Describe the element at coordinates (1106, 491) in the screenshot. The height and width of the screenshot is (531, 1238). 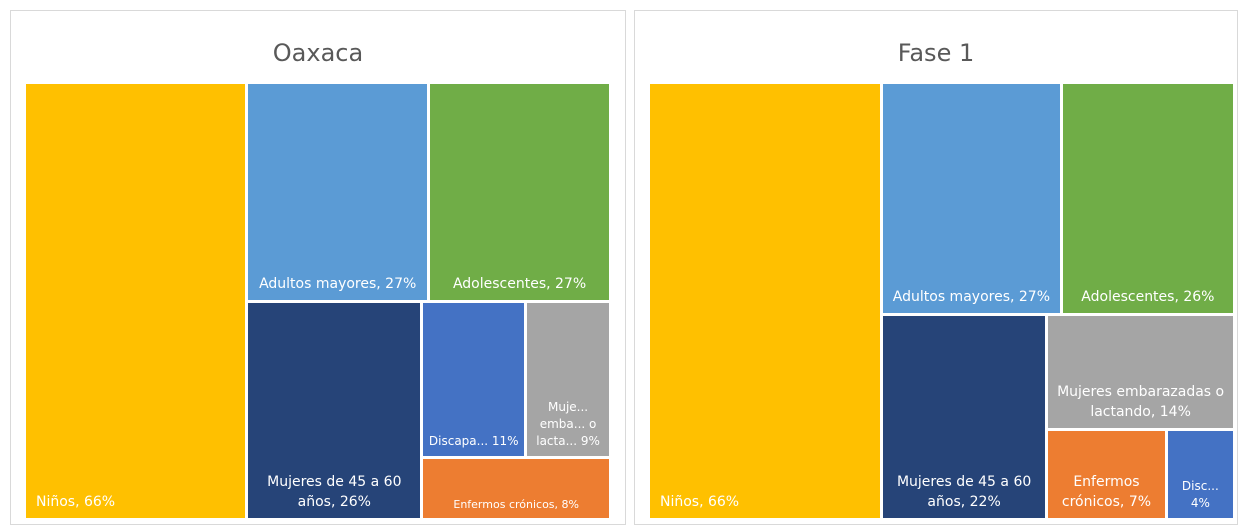
I see `data-label: Enfermos crónicos, 7%` at that location.